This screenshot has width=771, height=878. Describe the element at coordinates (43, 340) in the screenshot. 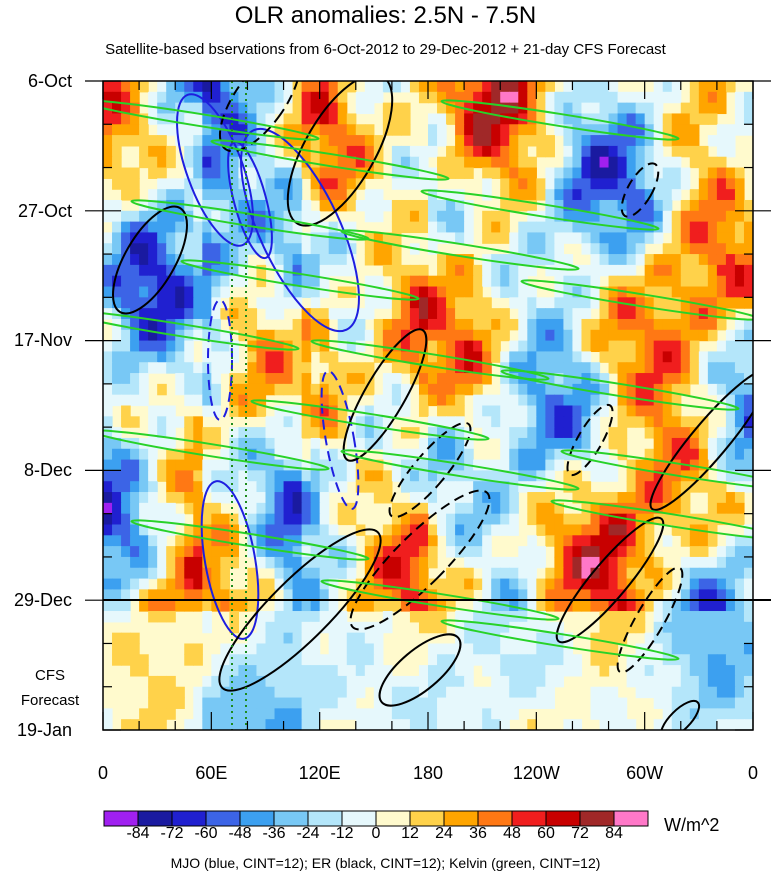

I see `y-tick-label: 17-Nov` at that location.